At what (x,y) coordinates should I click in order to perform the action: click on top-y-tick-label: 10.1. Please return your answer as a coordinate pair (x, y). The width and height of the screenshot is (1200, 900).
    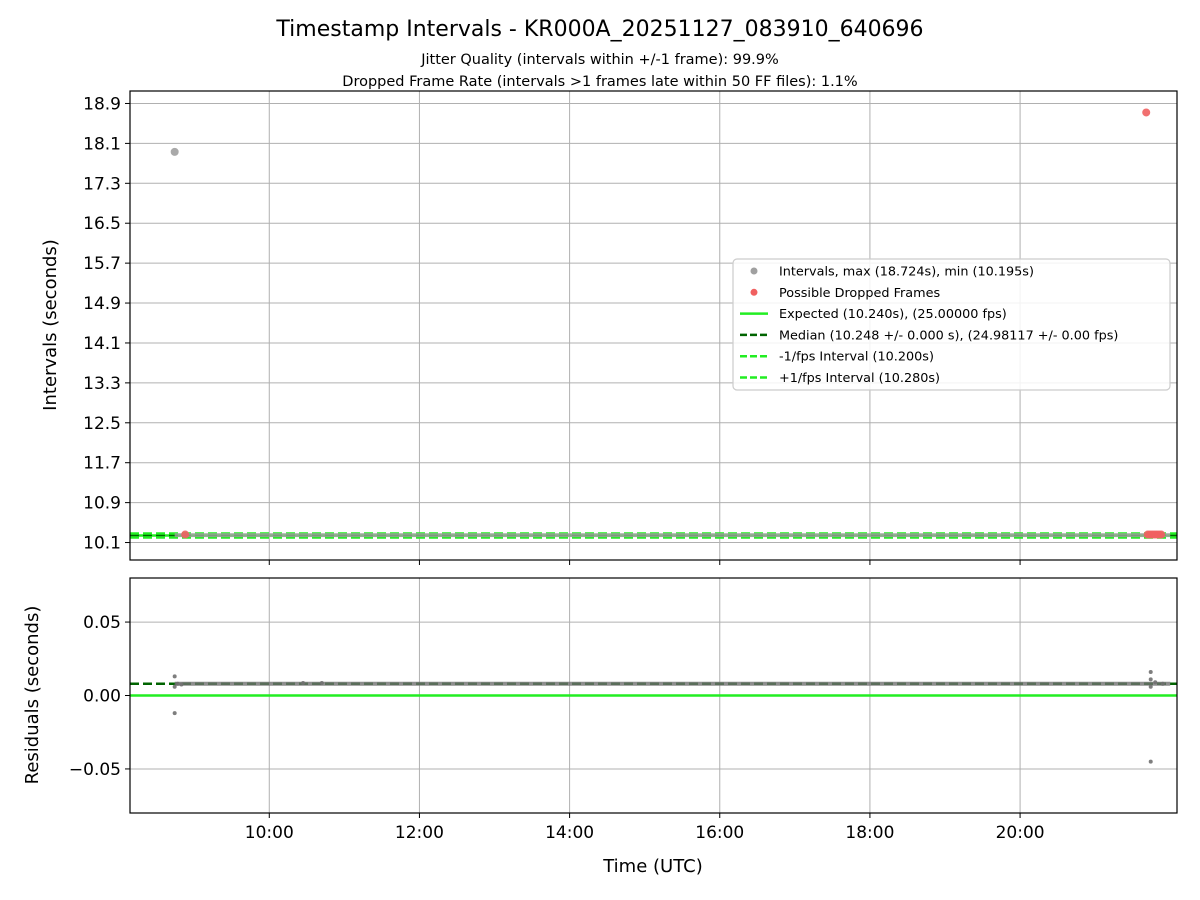
    Looking at the image, I should click on (102, 544).